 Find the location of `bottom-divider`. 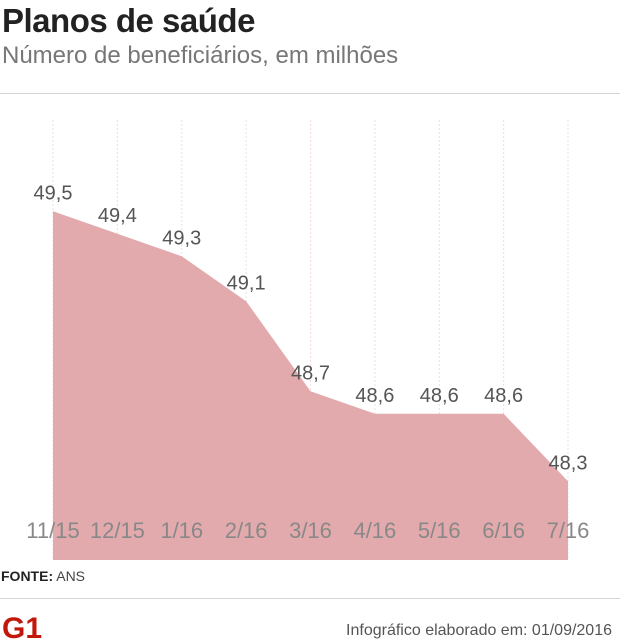

bottom-divider is located at coordinates (310, 598).